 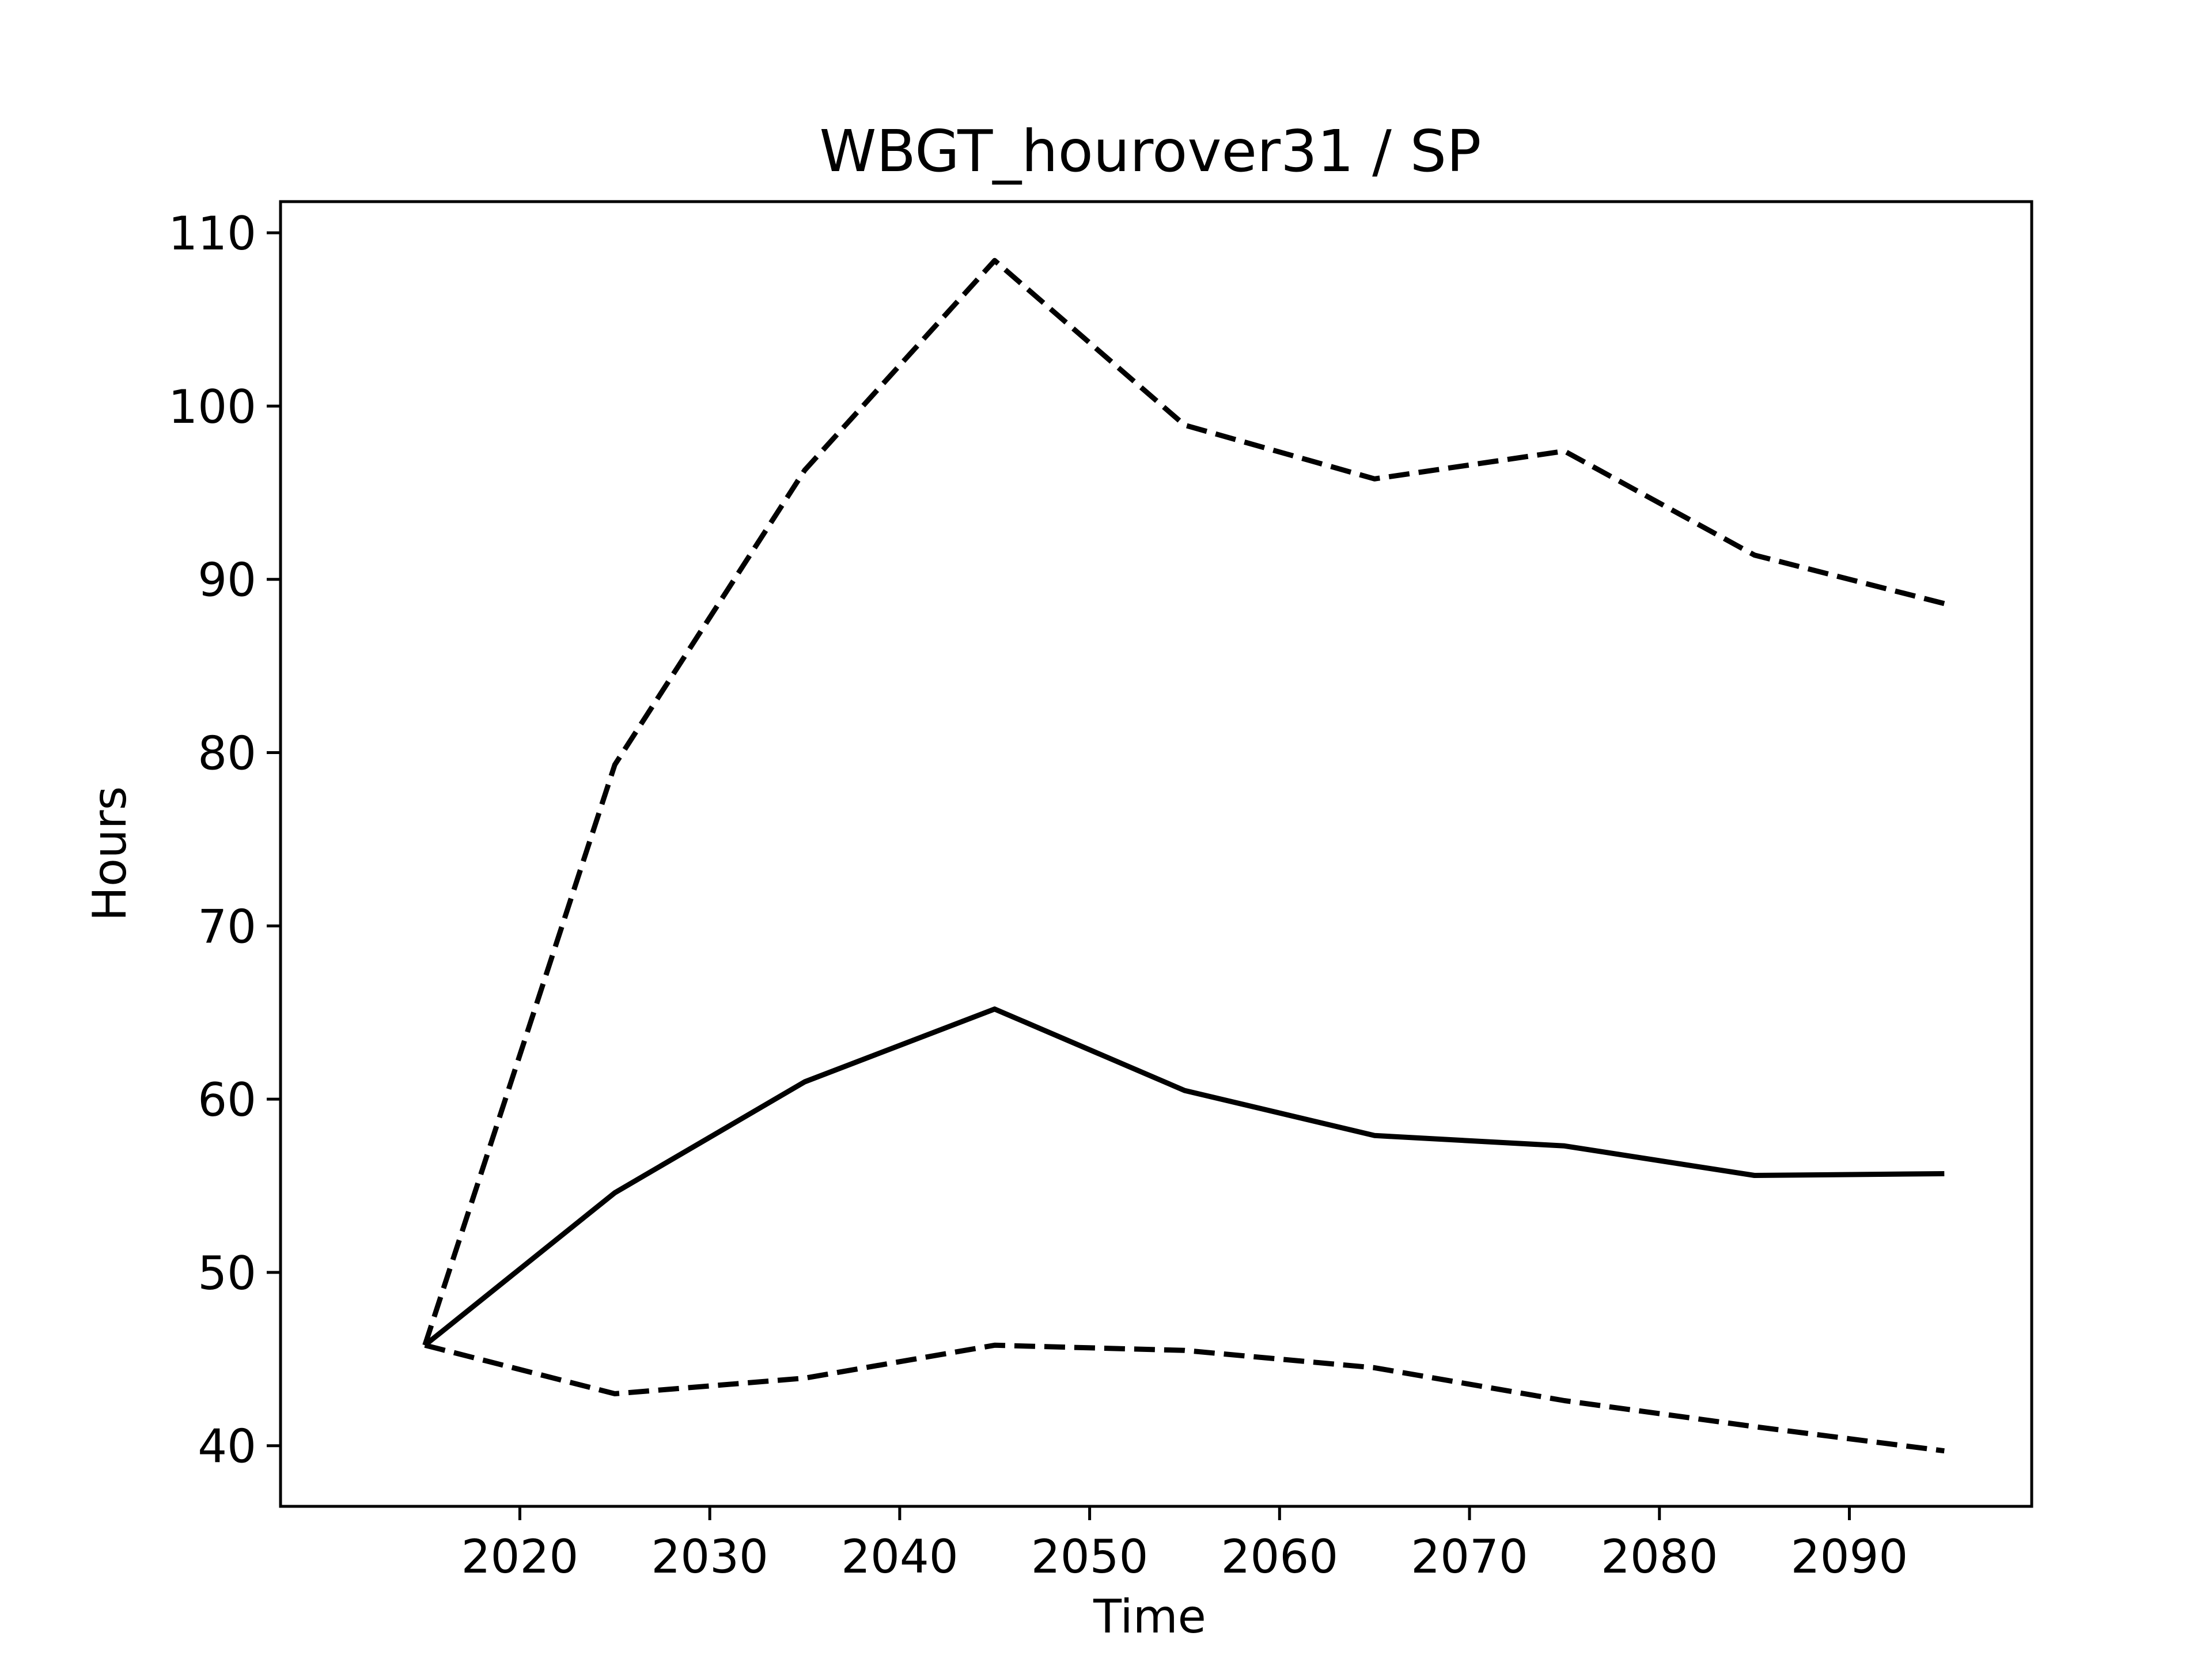 What do you see at coordinates (1184, 1176) in the screenshot?
I see `series-line-solid` at bounding box center [1184, 1176].